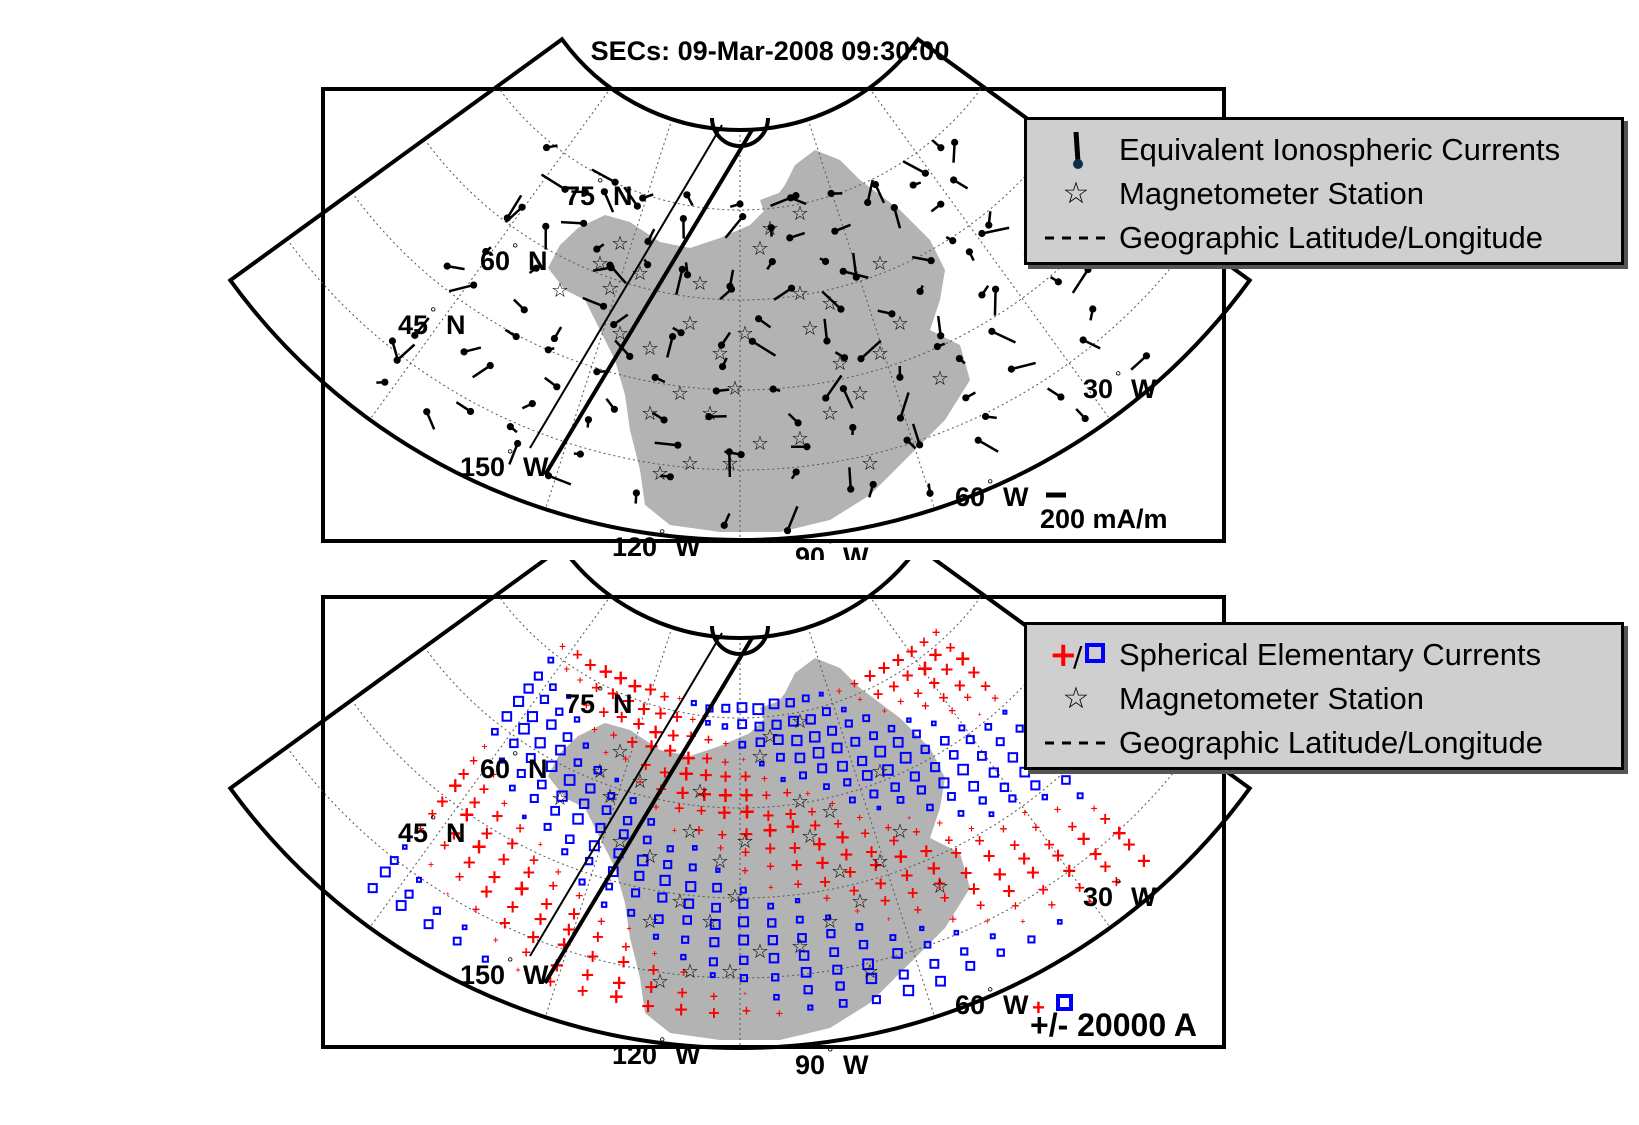 The height and width of the screenshot is (1125, 1639). Describe the element at coordinates (1113, 1025) in the screenshot. I see `scale-label: +/- 20000 A` at that location.